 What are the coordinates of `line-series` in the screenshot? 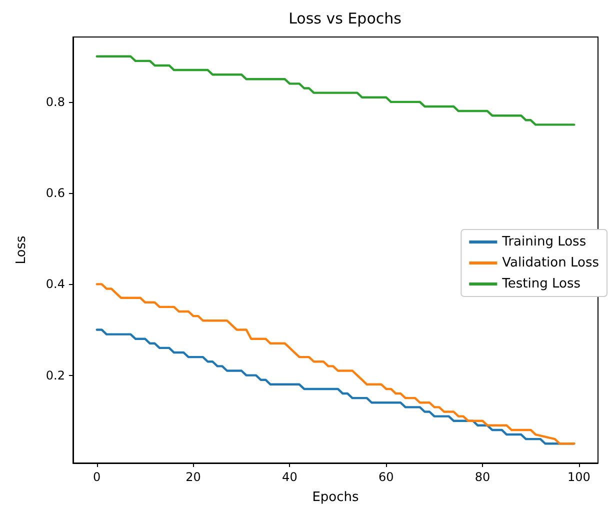 It's located at (336, 90).